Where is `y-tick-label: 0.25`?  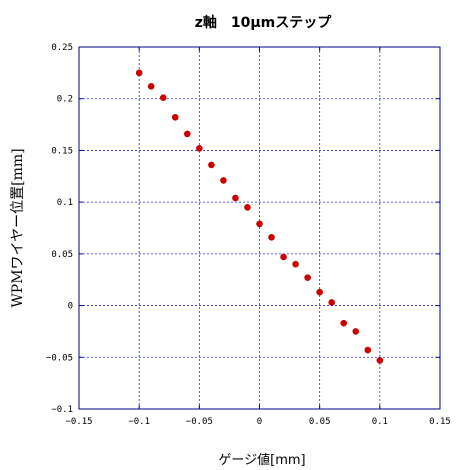
y-tick-label: 0.25 is located at coordinates (62, 48).